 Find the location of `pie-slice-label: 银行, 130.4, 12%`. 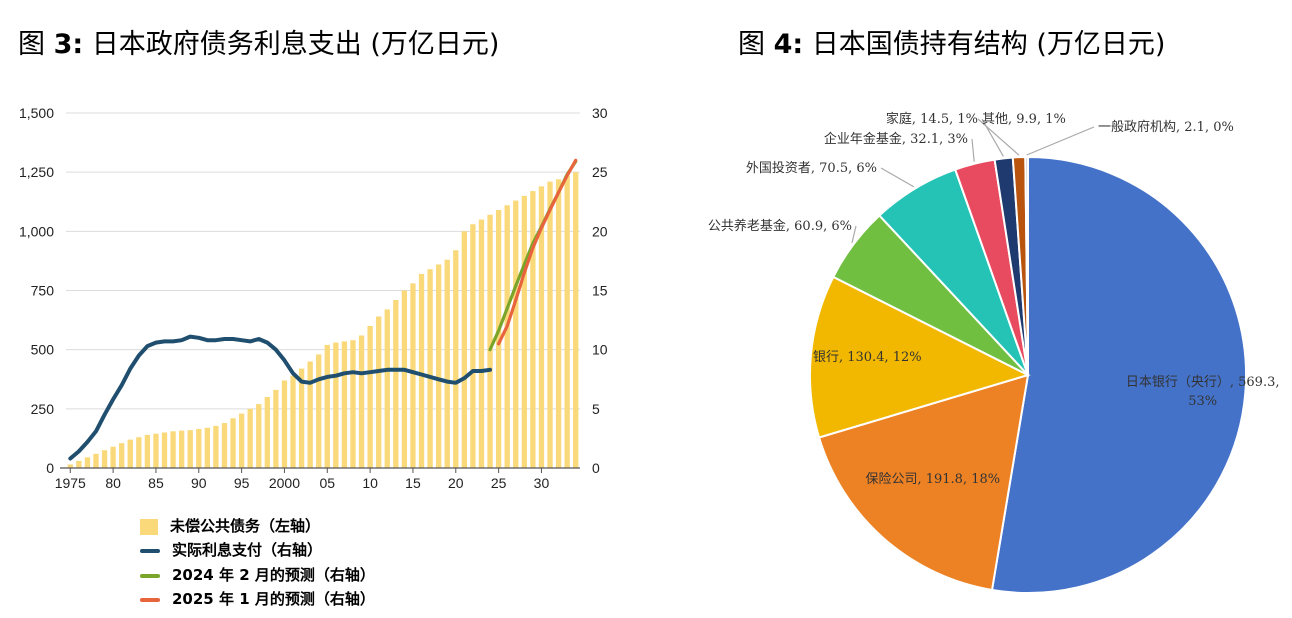

pie-slice-label: 银行, 130.4, 12% is located at coordinates (867, 357).